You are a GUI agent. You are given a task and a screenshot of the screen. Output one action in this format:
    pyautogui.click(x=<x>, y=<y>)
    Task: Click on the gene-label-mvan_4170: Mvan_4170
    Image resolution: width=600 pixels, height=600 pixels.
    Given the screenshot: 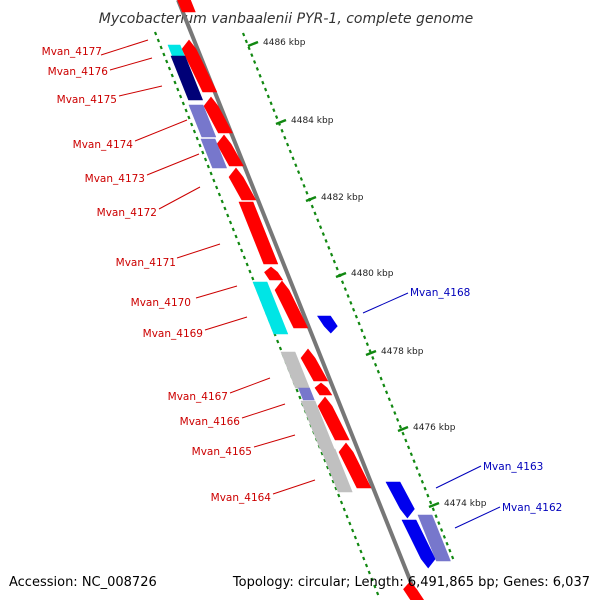 What is the action you would take?
    pyautogui.click(x=161, y=303)
    